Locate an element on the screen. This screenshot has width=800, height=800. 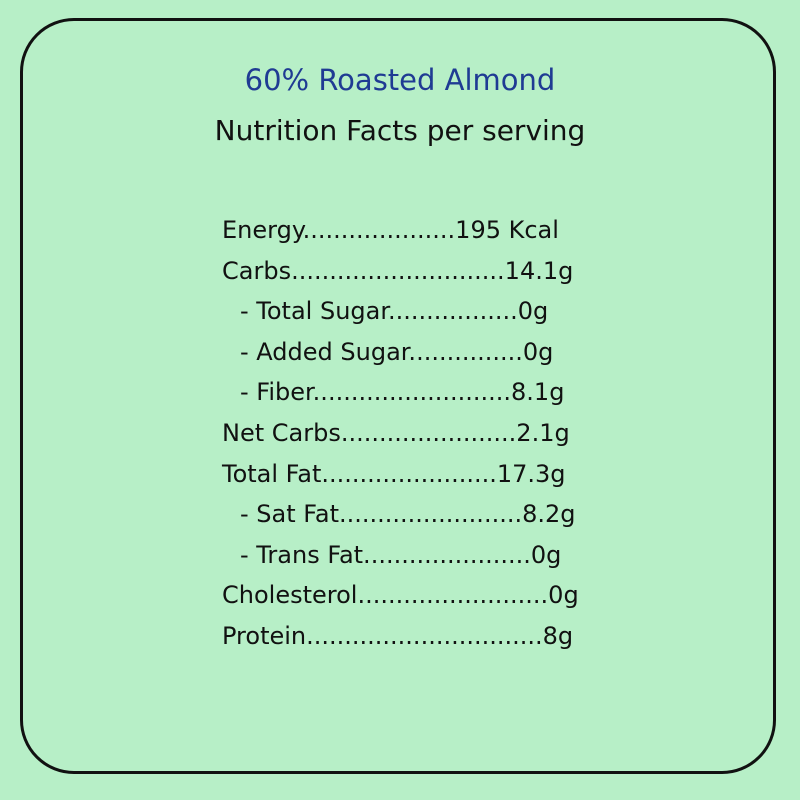
nutrient-row-added-sugar: - Added Sugar...............0g is located at coordinates (397, 351).